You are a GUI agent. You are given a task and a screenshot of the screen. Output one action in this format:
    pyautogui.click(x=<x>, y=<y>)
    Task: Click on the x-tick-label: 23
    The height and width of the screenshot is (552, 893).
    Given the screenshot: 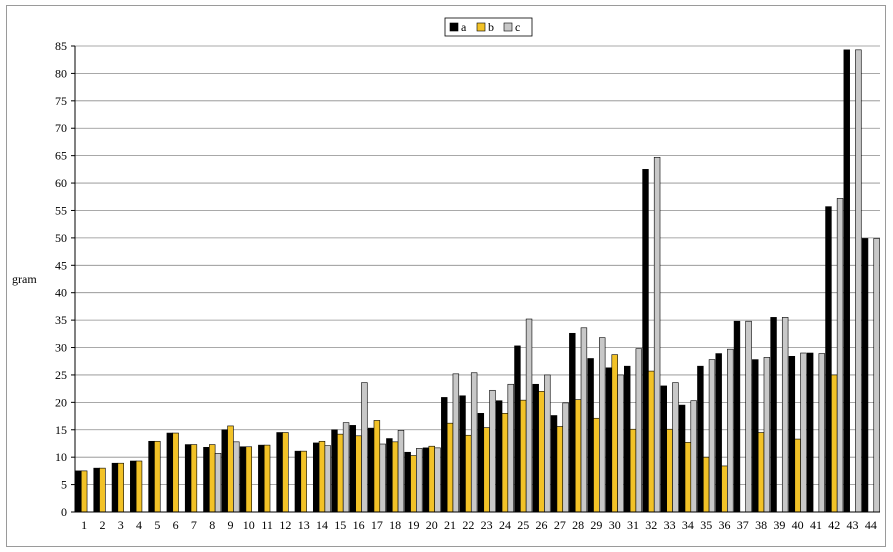 What is the action you would take?
    pyautogui.click(x=487, y=525)
    